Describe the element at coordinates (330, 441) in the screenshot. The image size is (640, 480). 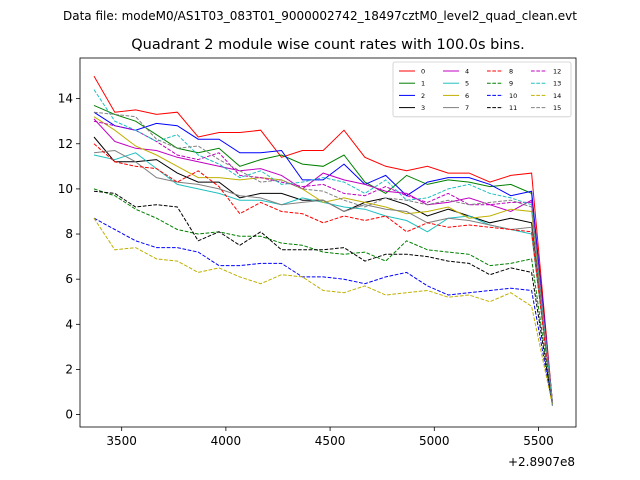
I see `x-tick-label: 4500` at that location.